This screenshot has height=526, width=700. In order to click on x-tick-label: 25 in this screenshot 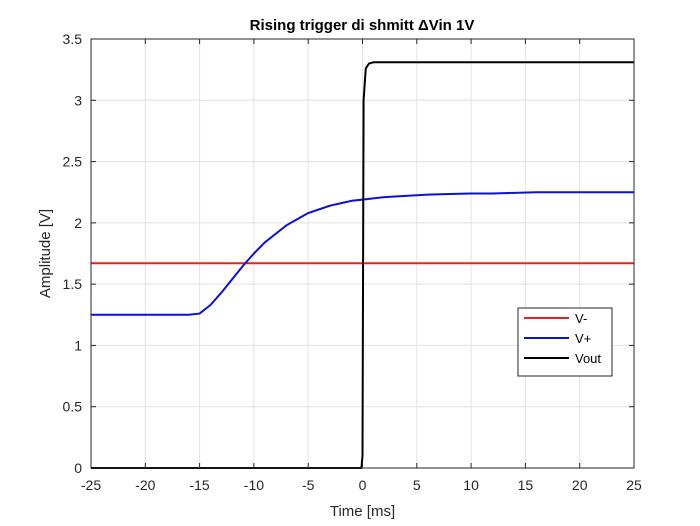, I will do `click(634, 485)`.